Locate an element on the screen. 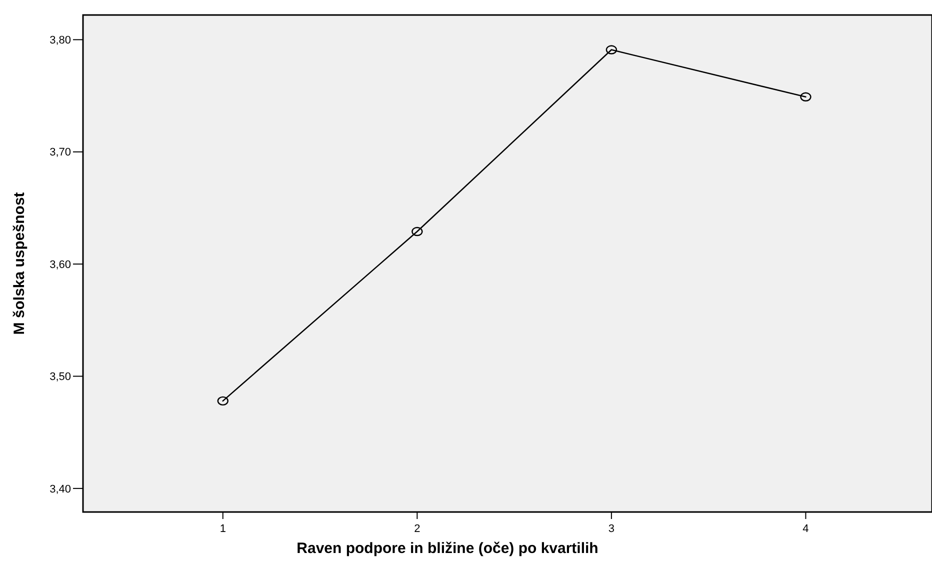 The image size is (932, 561). y-tick-label: 3,70 is located at coordinates (60, 152).